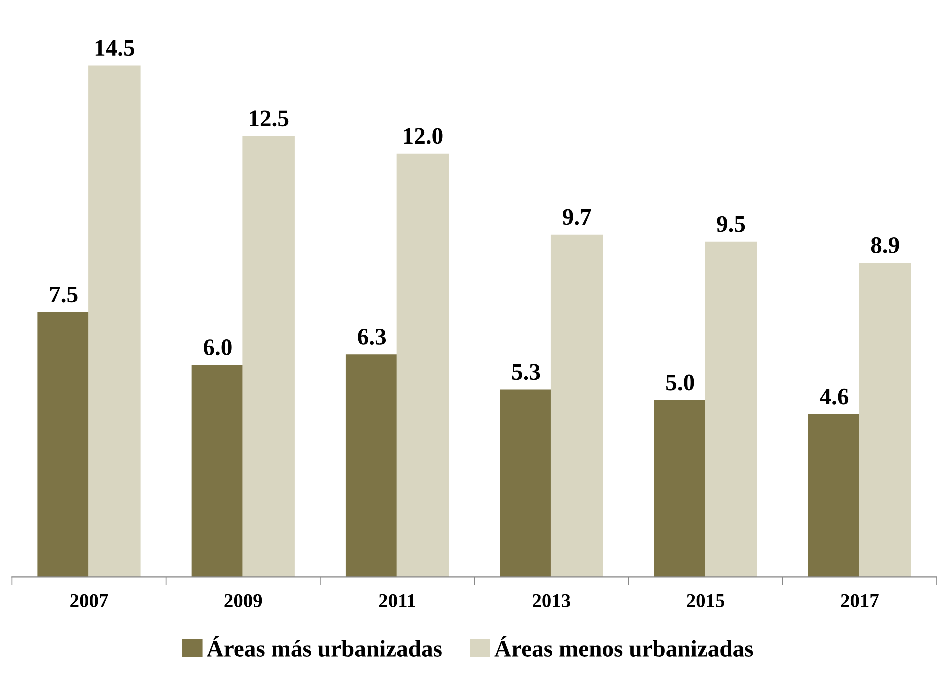 The height and width of the screenshot is (683, 937). Describe the element at coordinates (577, 217) in the screenshot. I see `data-label: 9.7` at that location.